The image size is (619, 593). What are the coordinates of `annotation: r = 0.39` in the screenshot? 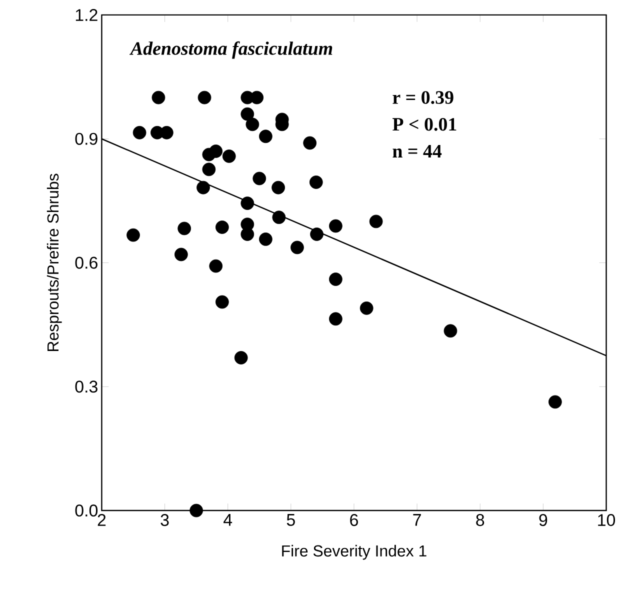 It's located at (423, 97).